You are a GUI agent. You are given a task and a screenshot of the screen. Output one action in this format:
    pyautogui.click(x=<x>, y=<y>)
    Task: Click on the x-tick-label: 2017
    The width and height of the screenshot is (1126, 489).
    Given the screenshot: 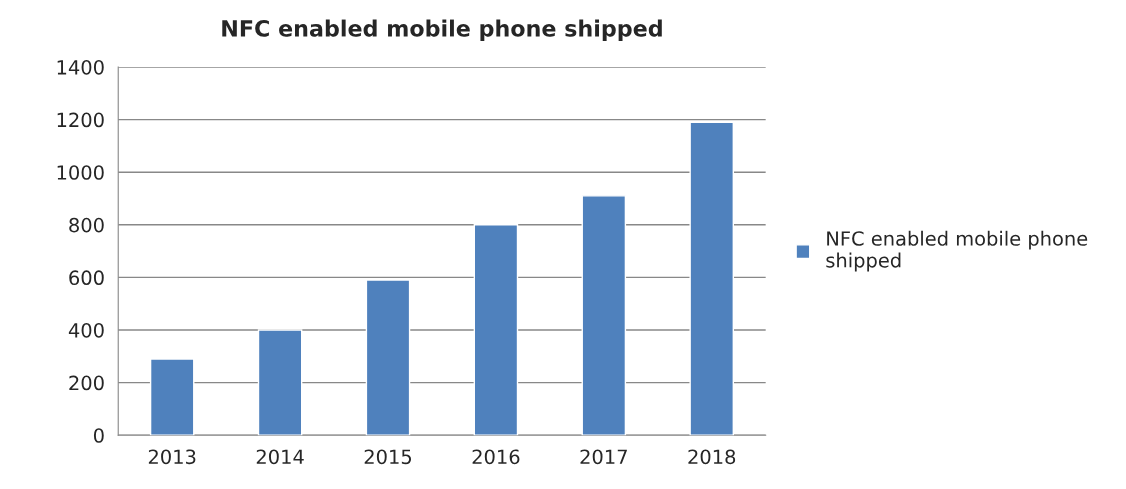 What is the action you would take?
    pyautogui.click(x=603, y=457)
    